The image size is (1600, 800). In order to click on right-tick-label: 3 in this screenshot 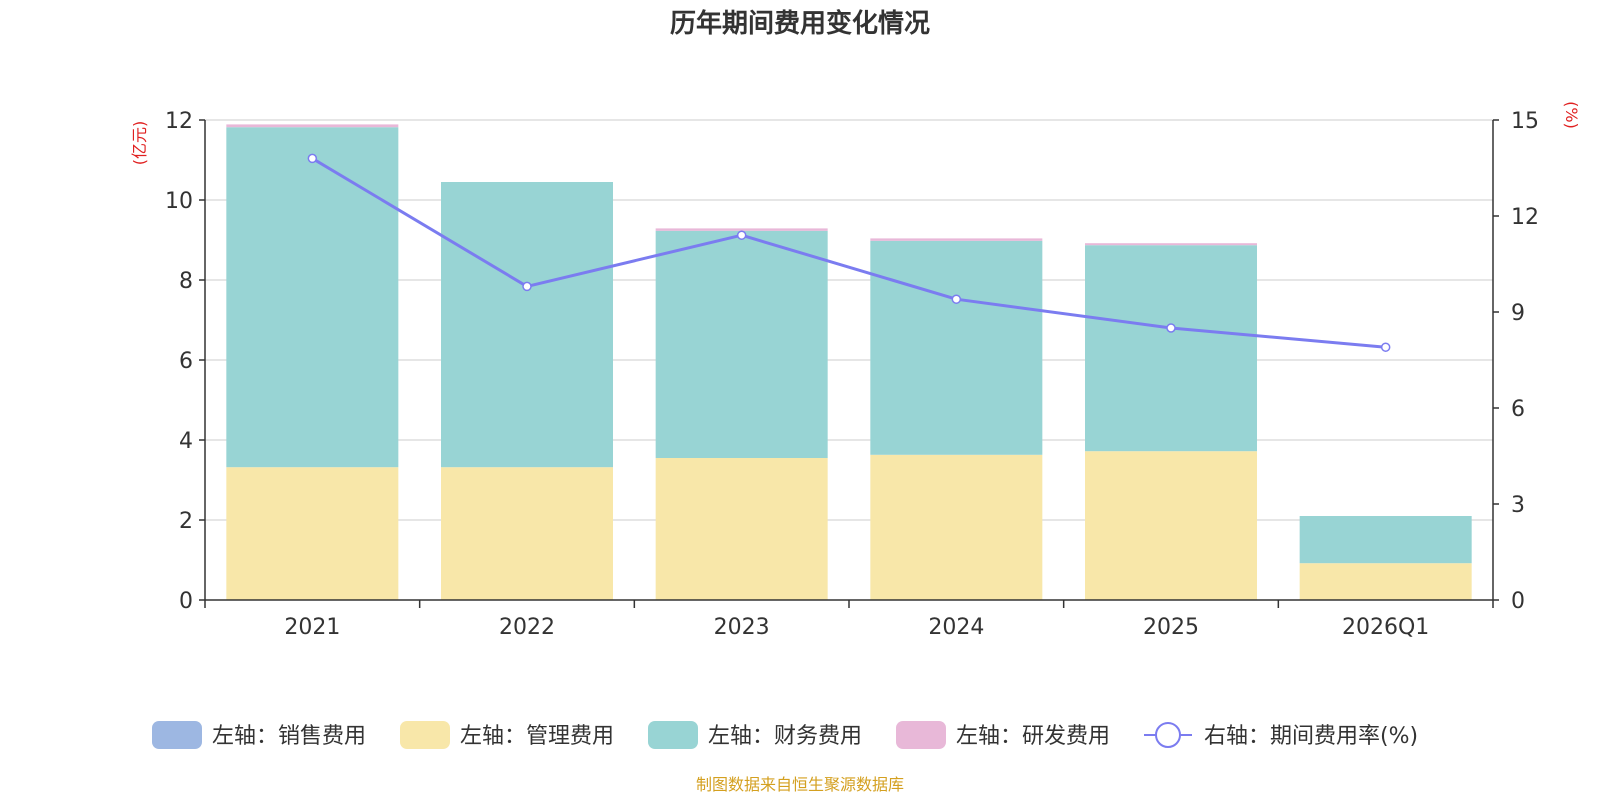, I will do `click(1518, 505)`.